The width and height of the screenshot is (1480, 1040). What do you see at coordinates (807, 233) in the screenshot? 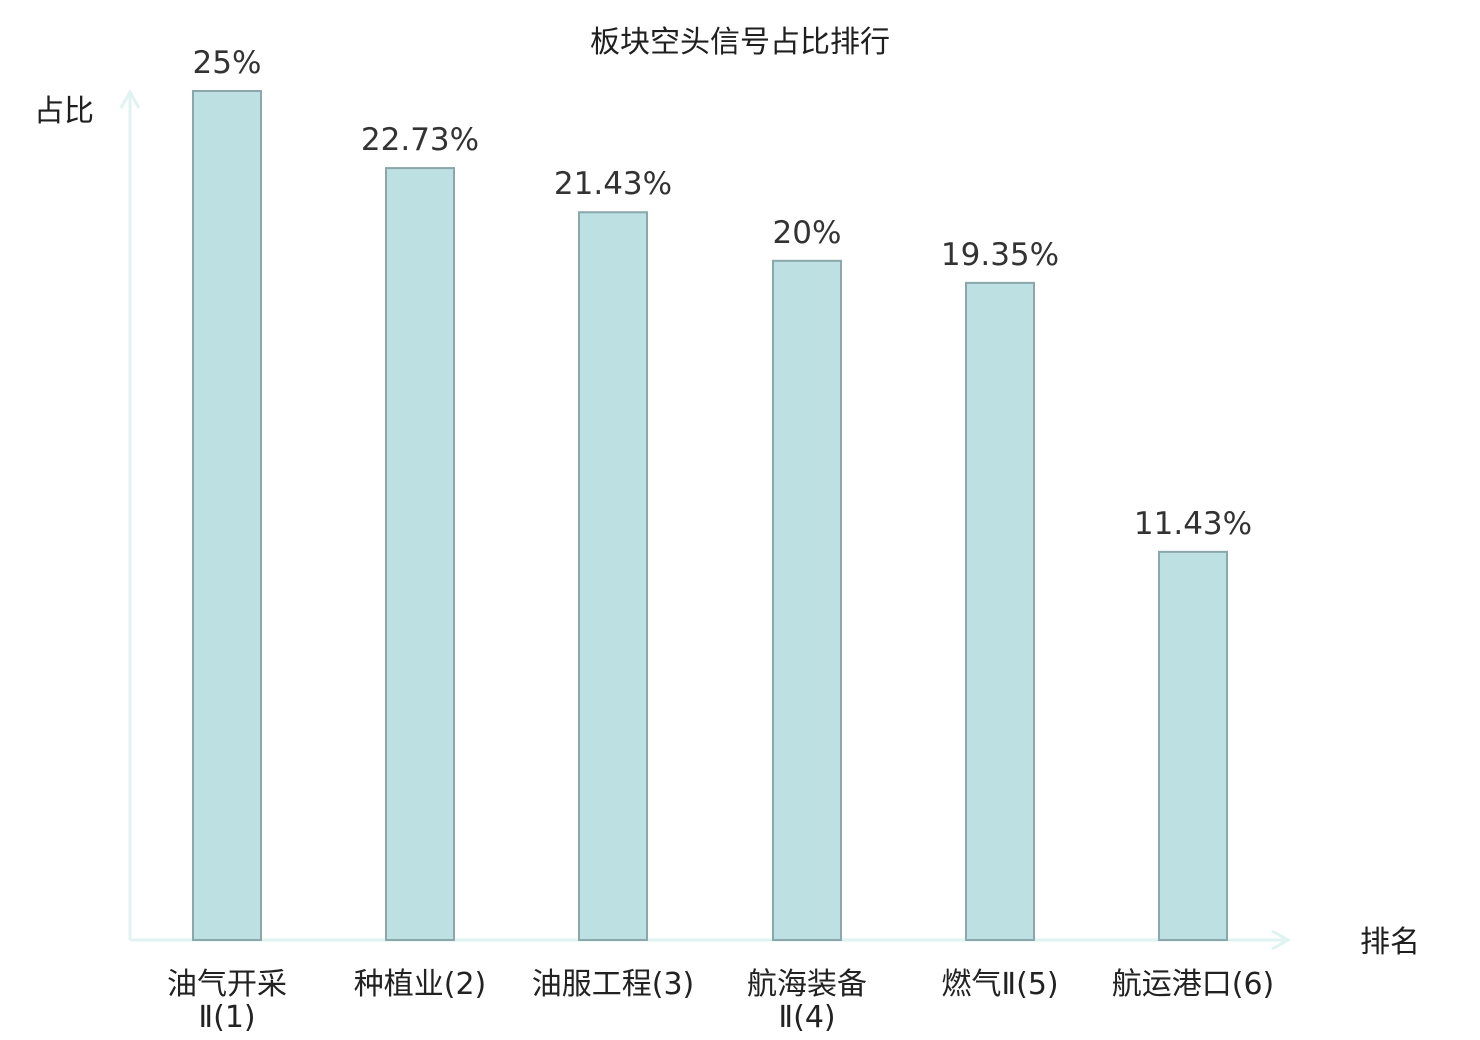
I see `value-label-4: 20%` at bounding box center [807, 233].